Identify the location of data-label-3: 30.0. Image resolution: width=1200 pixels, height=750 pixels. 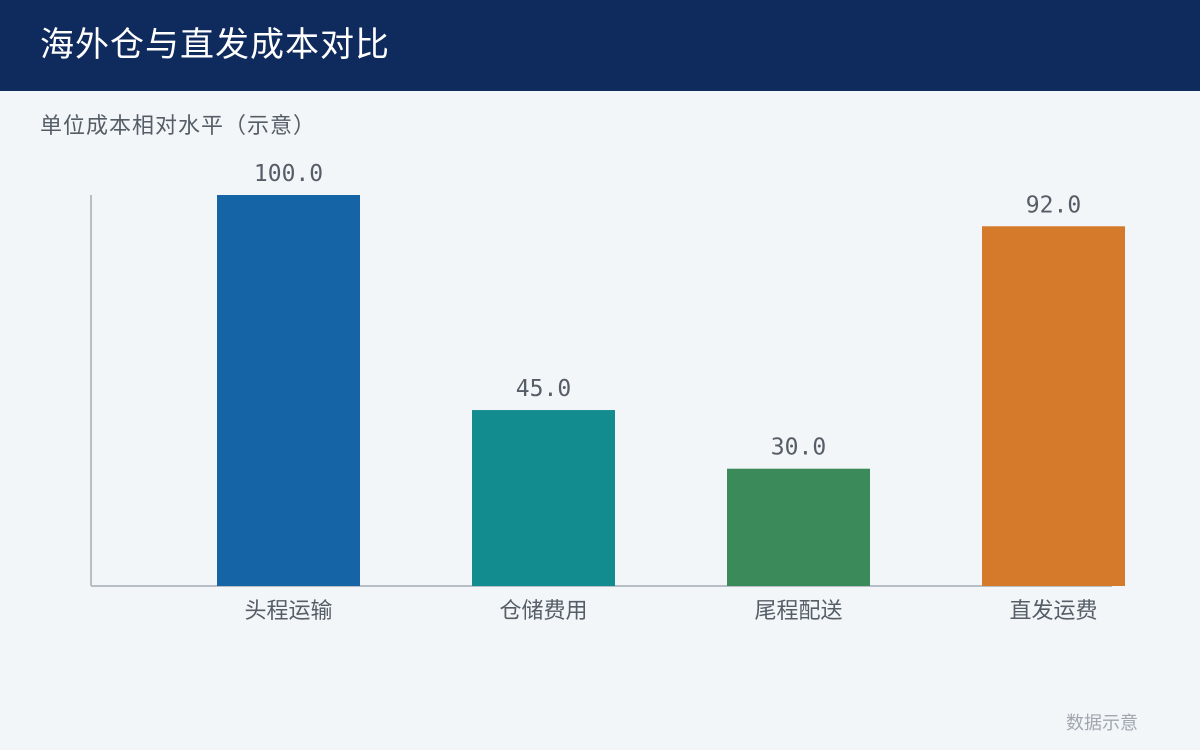
(798, 448).